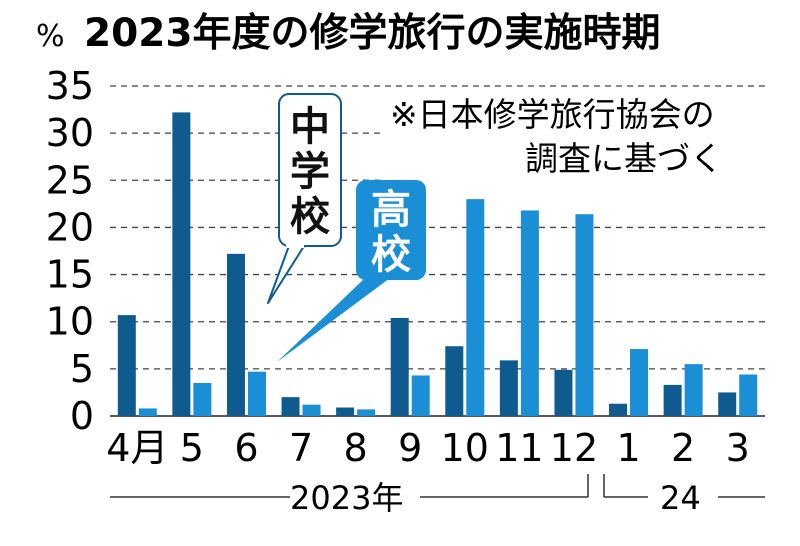 This screenshot has width=800, height=546. I want to click on legend-callout-junior-high: 中 学 校, so click(304, 198).